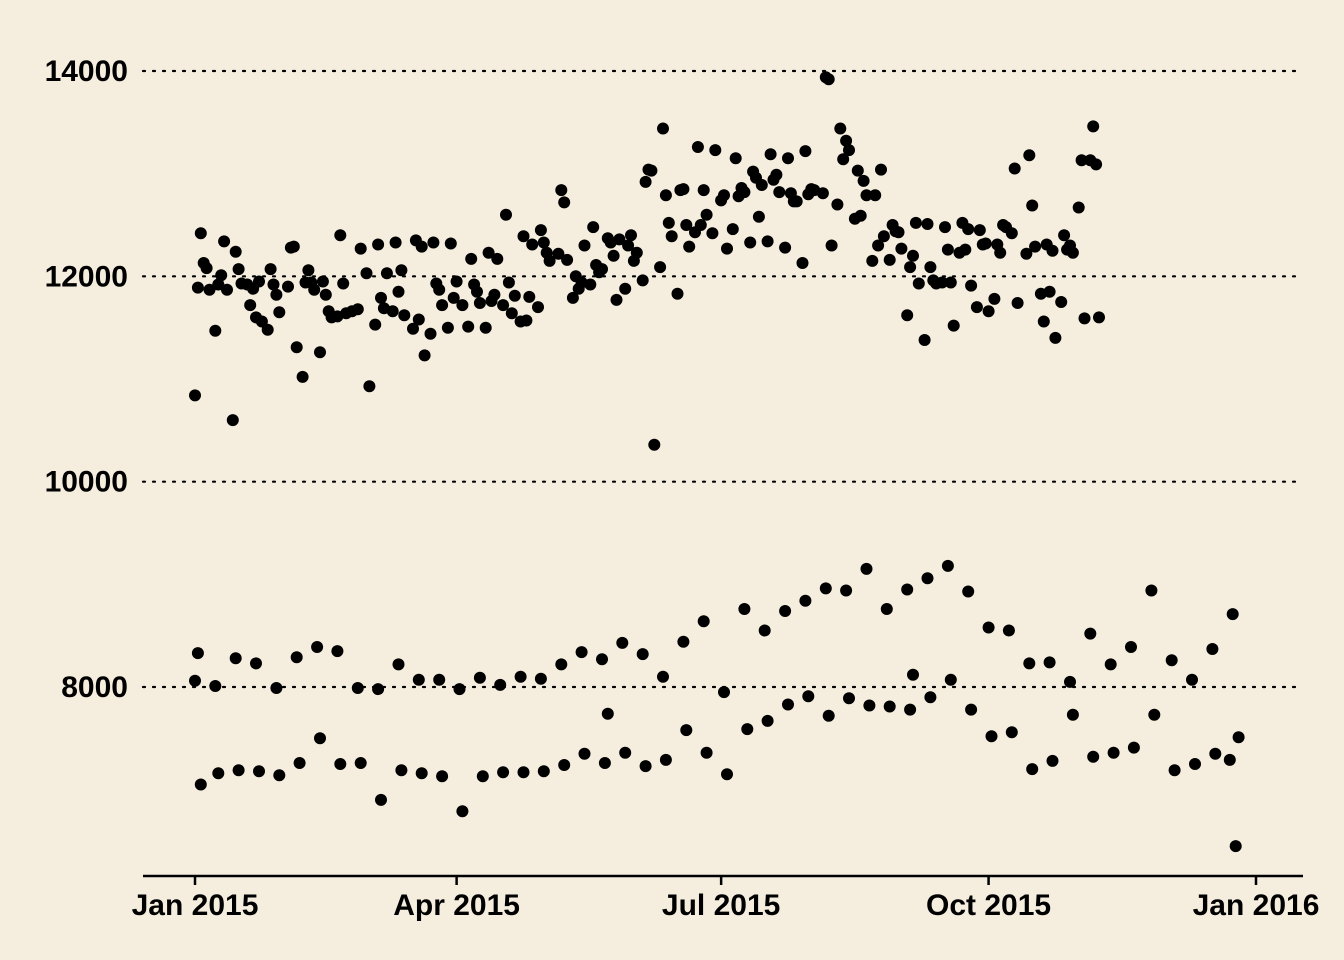 This screenshot has width=1344, height=960. What do you see at coordinates (94, 687) in the screenshot?
I see `y-tick-label: 8000` at bounding box center [94, 687].